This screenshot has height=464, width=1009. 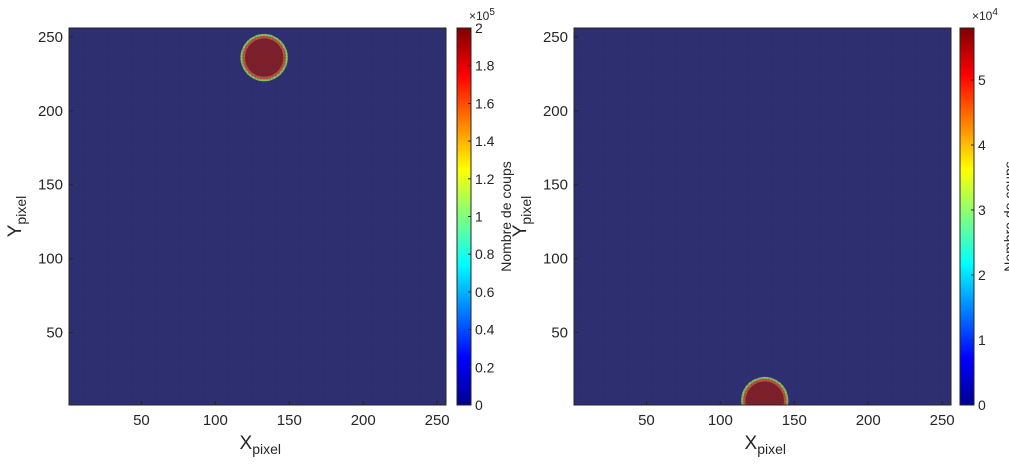 What do you see at coordinates (485, 367) in the screenshot?
I see `colorbar-tick-label: 0.2` at bounding box center [485, 367].